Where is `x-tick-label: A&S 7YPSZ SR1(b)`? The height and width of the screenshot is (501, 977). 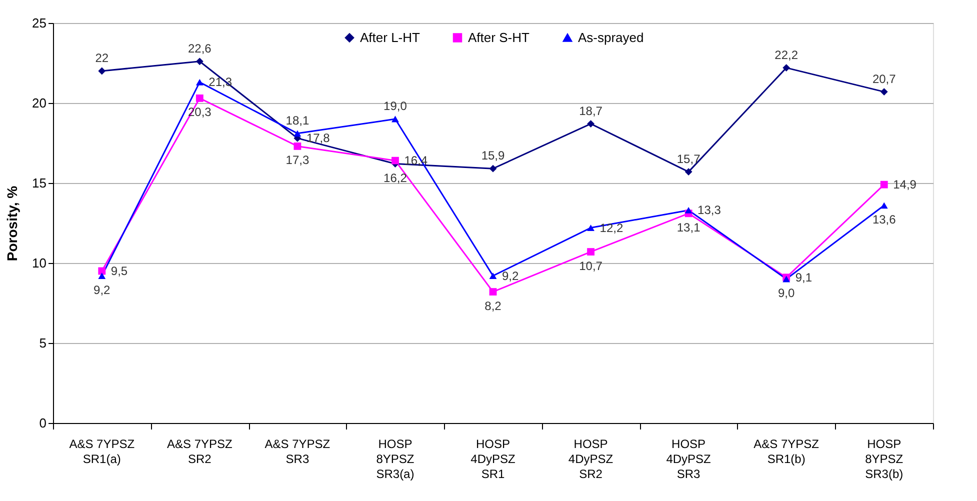 x-tick-label: A&S 7YPSZ SR1(b) is located at coordinates (787, 451).